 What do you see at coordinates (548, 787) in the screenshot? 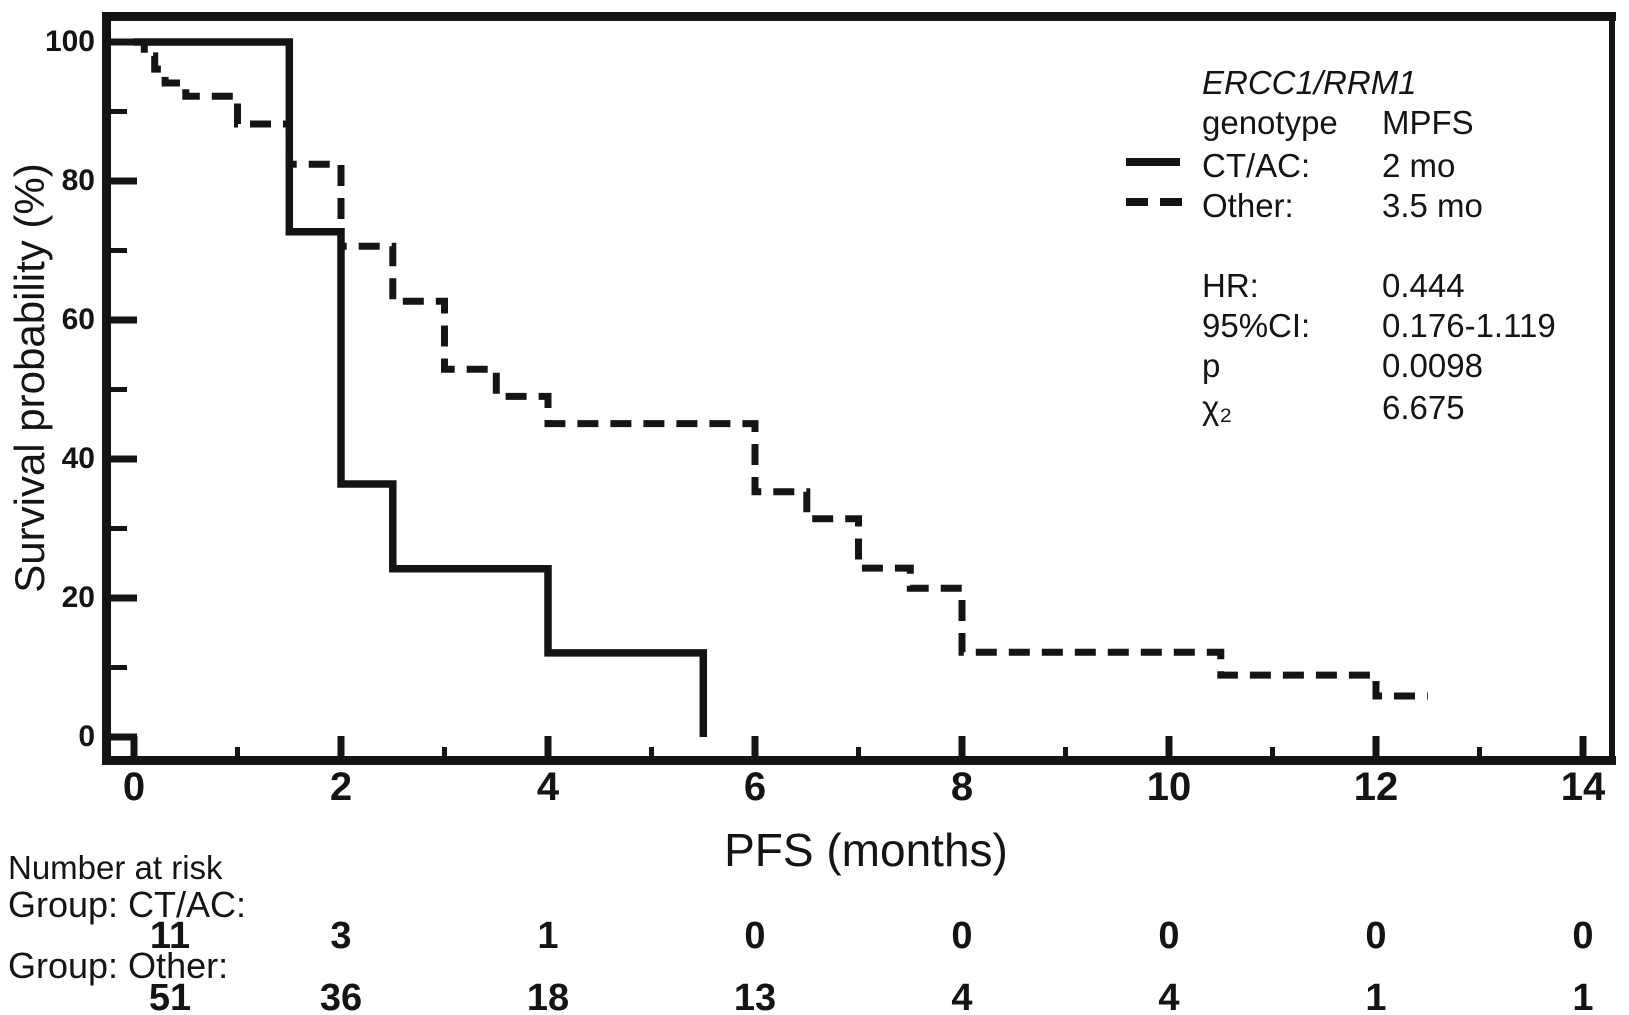
I see `x-tick-label: 4` at bounding box center [548, 787].